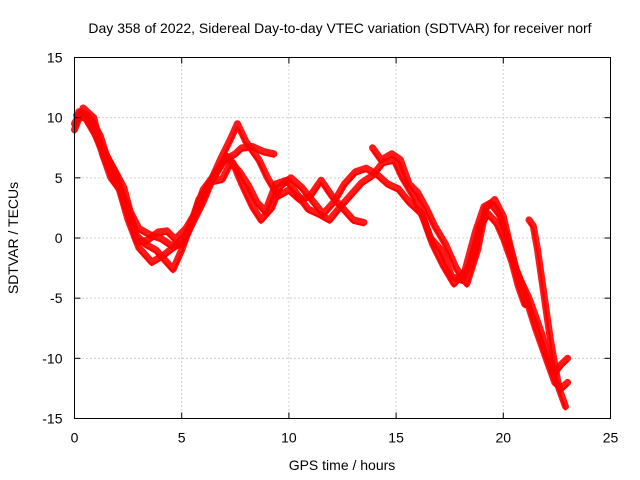 The width and height of the screenshot is (640, 480). Describe the element at coordinates (59, 238) in the screenshot. I see `y-tick-label: 0` at that location.